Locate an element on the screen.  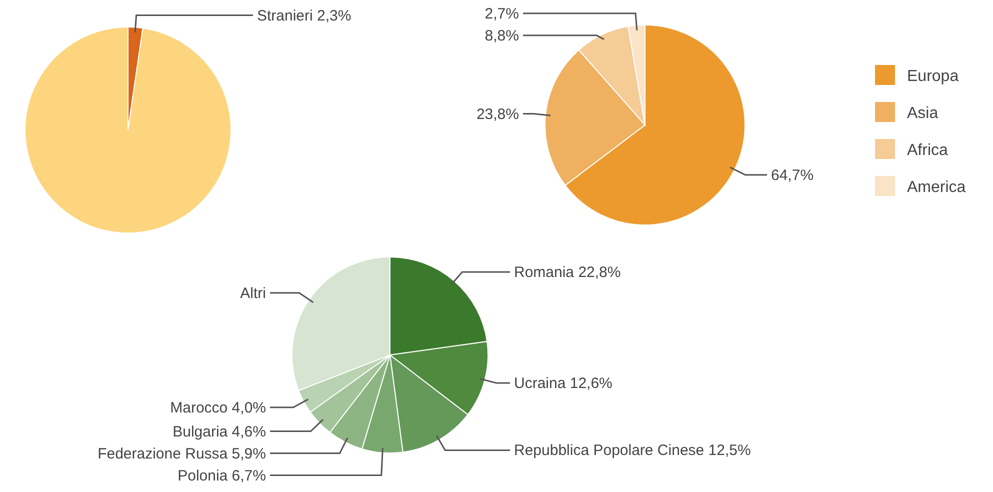
slice-label: Stranieri 2,3% is located at coordinates (304, 15).